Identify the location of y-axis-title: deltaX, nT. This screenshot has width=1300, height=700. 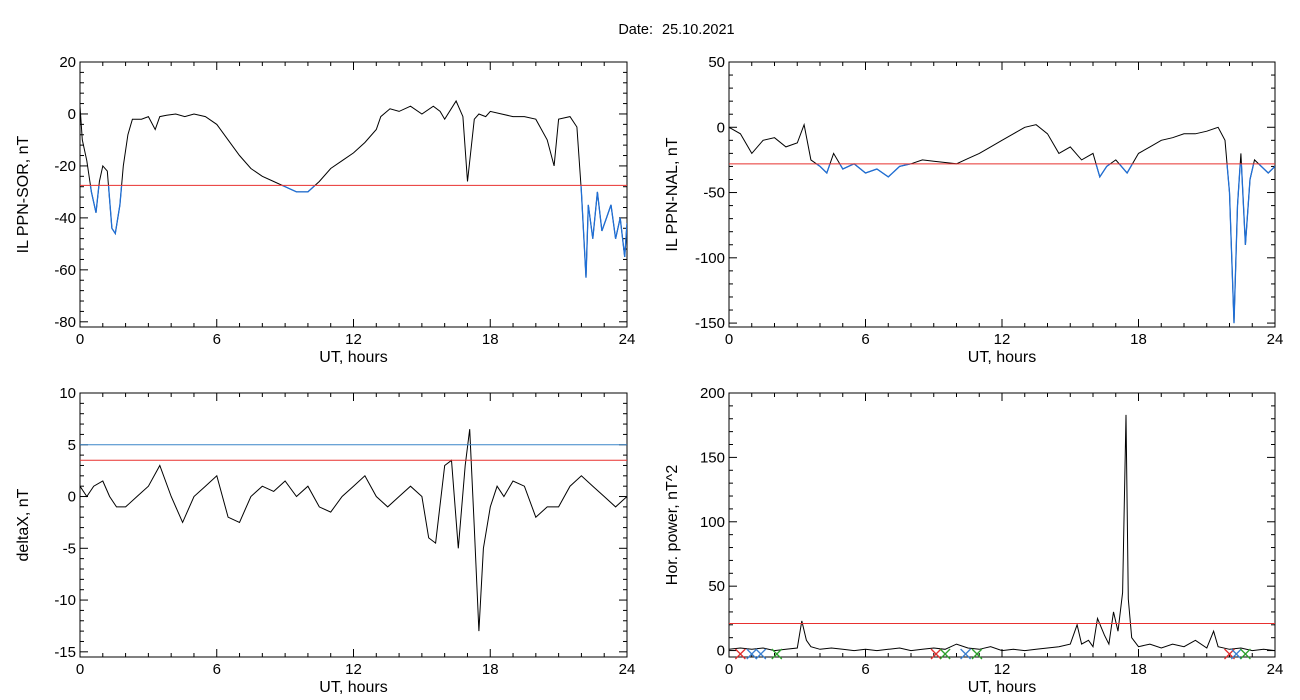
(23, 524).